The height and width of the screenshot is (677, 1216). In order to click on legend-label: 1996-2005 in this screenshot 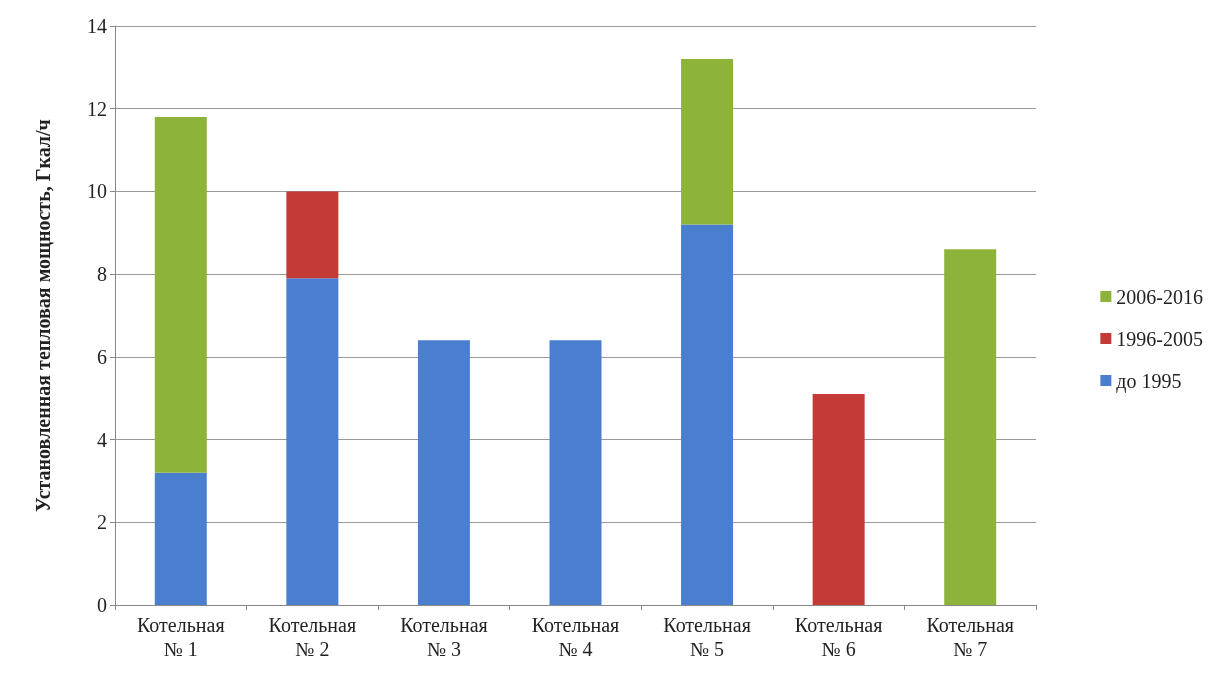, I will do `click(1160, 338)`.